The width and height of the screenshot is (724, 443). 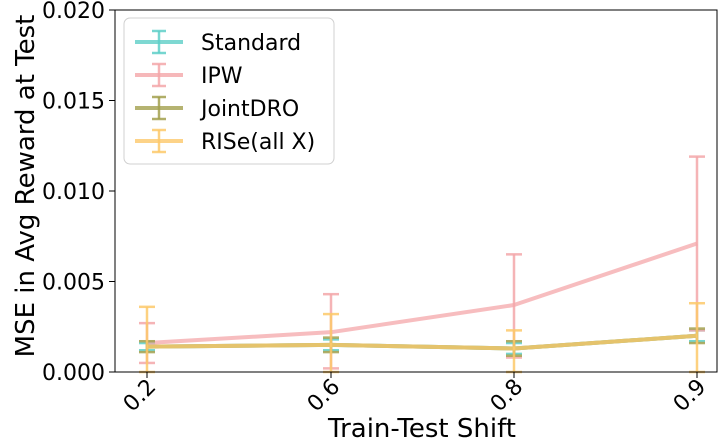 What do you see at coordinates (73, 283) in the screenshot?
I see `y-tick-label: 0.005` at bounding box center [73, 283].